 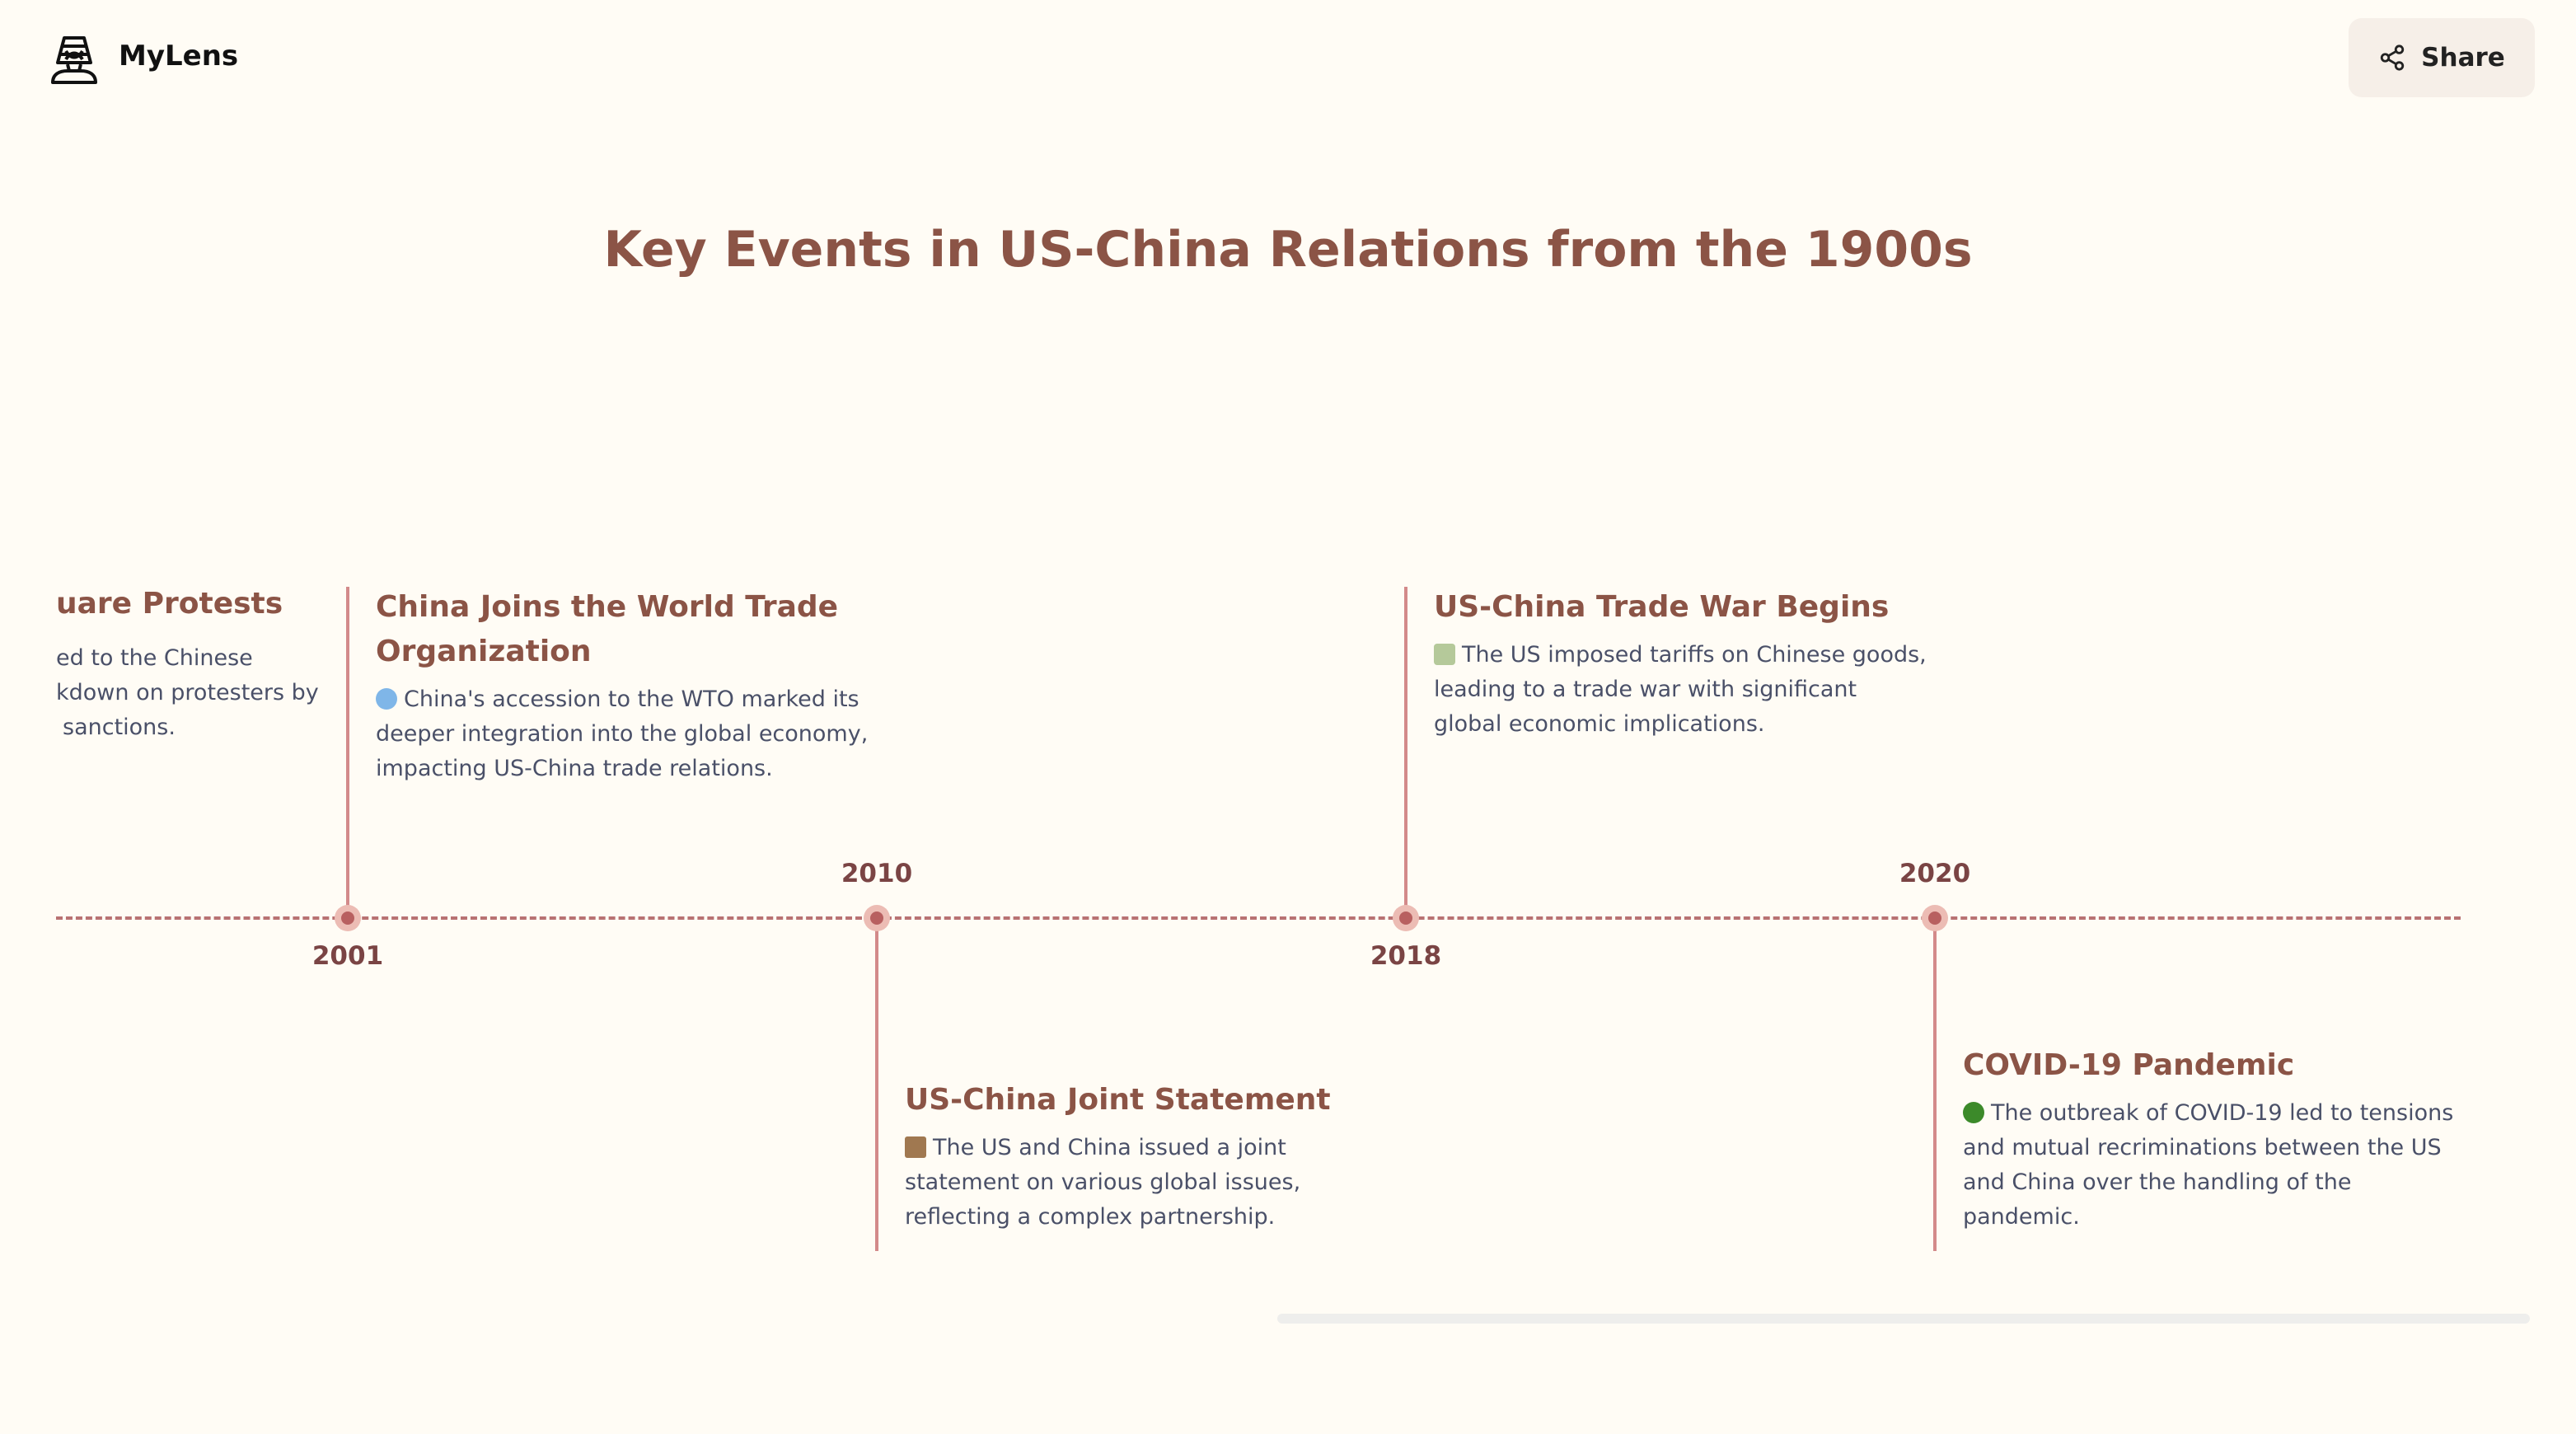 I want to click on event-title: China Joins the World Trade Organization, so click(x=607, y=629).